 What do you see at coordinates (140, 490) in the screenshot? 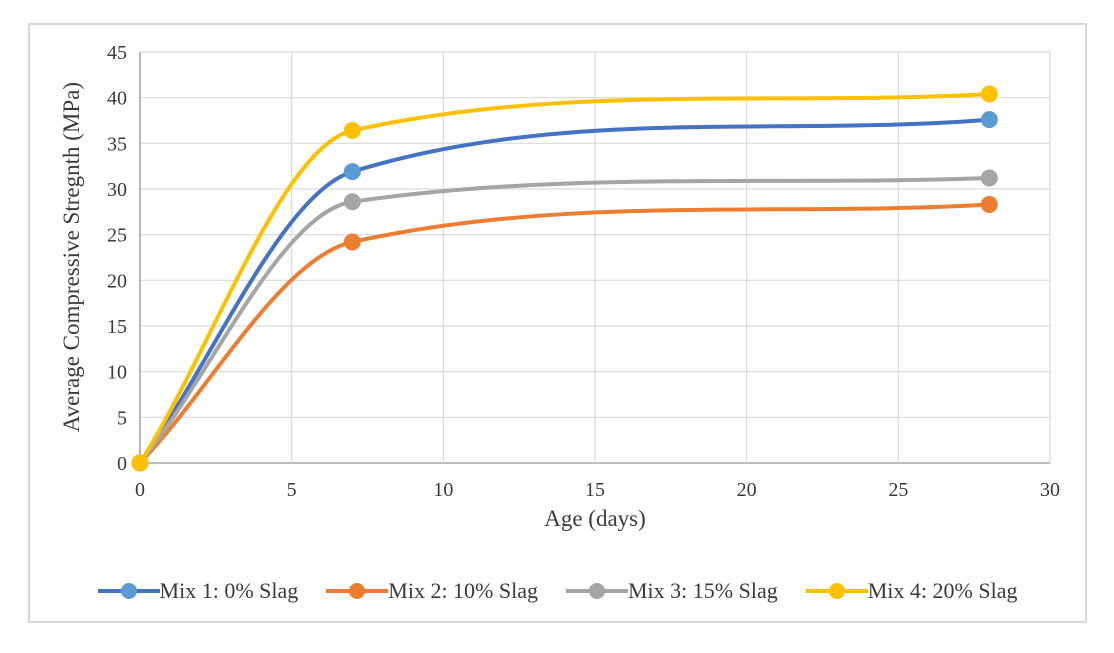
I see `x-tick-label: 0` at bounding box center [140, 490].